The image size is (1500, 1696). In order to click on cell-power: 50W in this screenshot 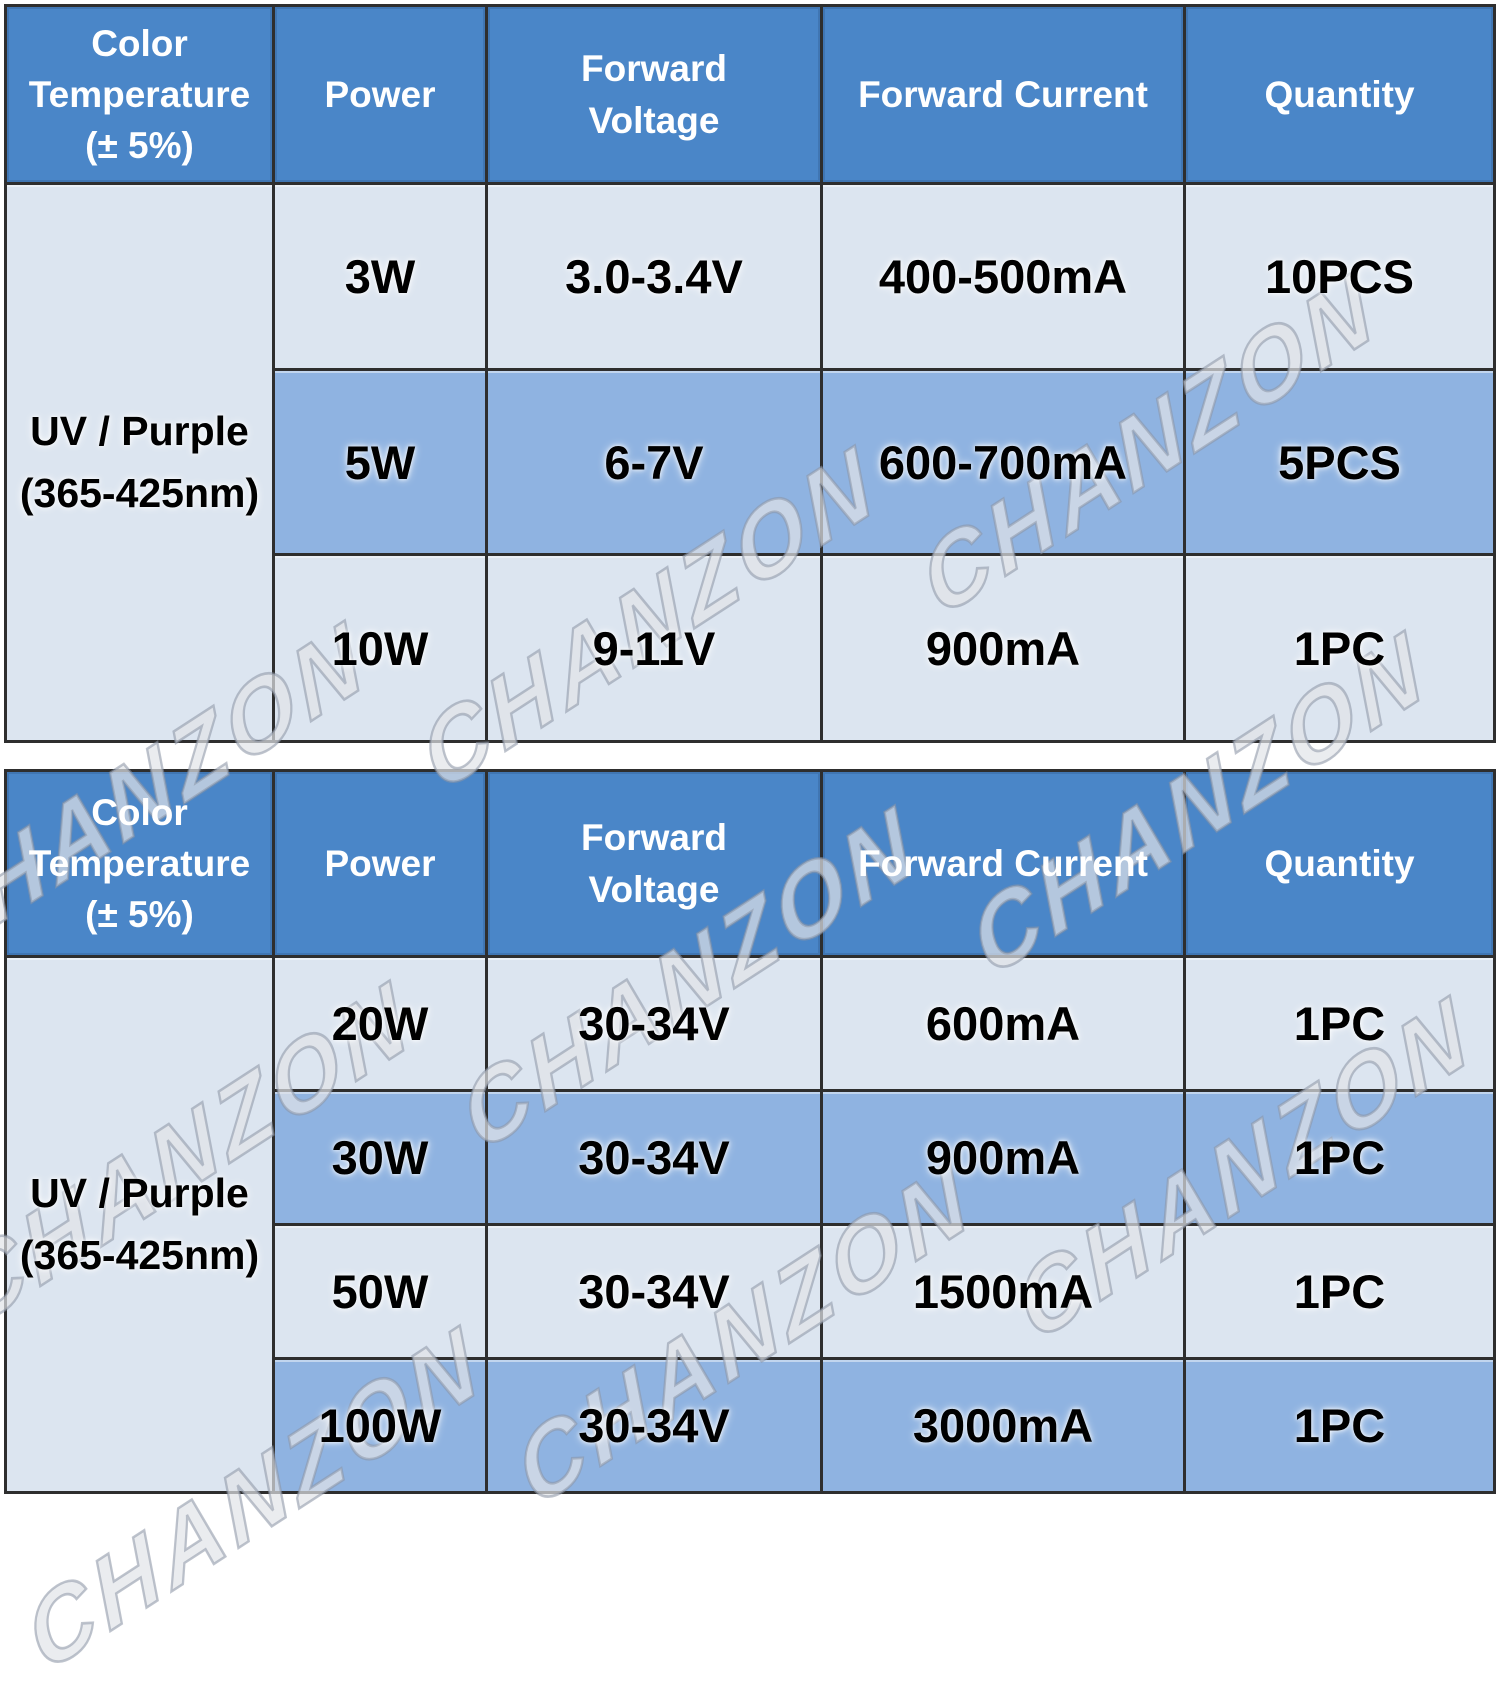, I will do `click(380, 1291)`.